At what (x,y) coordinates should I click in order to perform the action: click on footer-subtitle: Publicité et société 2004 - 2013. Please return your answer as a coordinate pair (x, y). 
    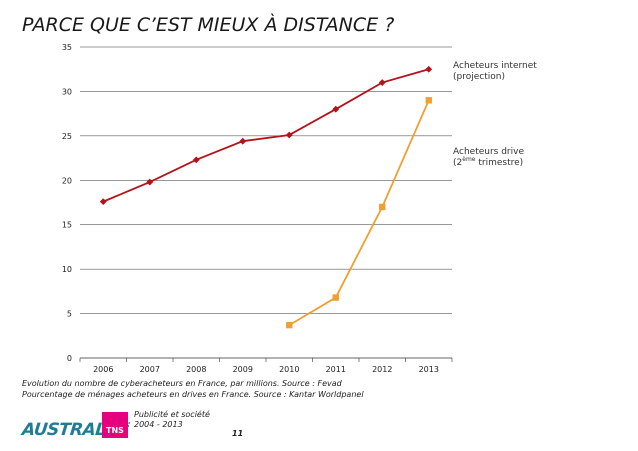
    Looking at the image, I should click on (172, 420).